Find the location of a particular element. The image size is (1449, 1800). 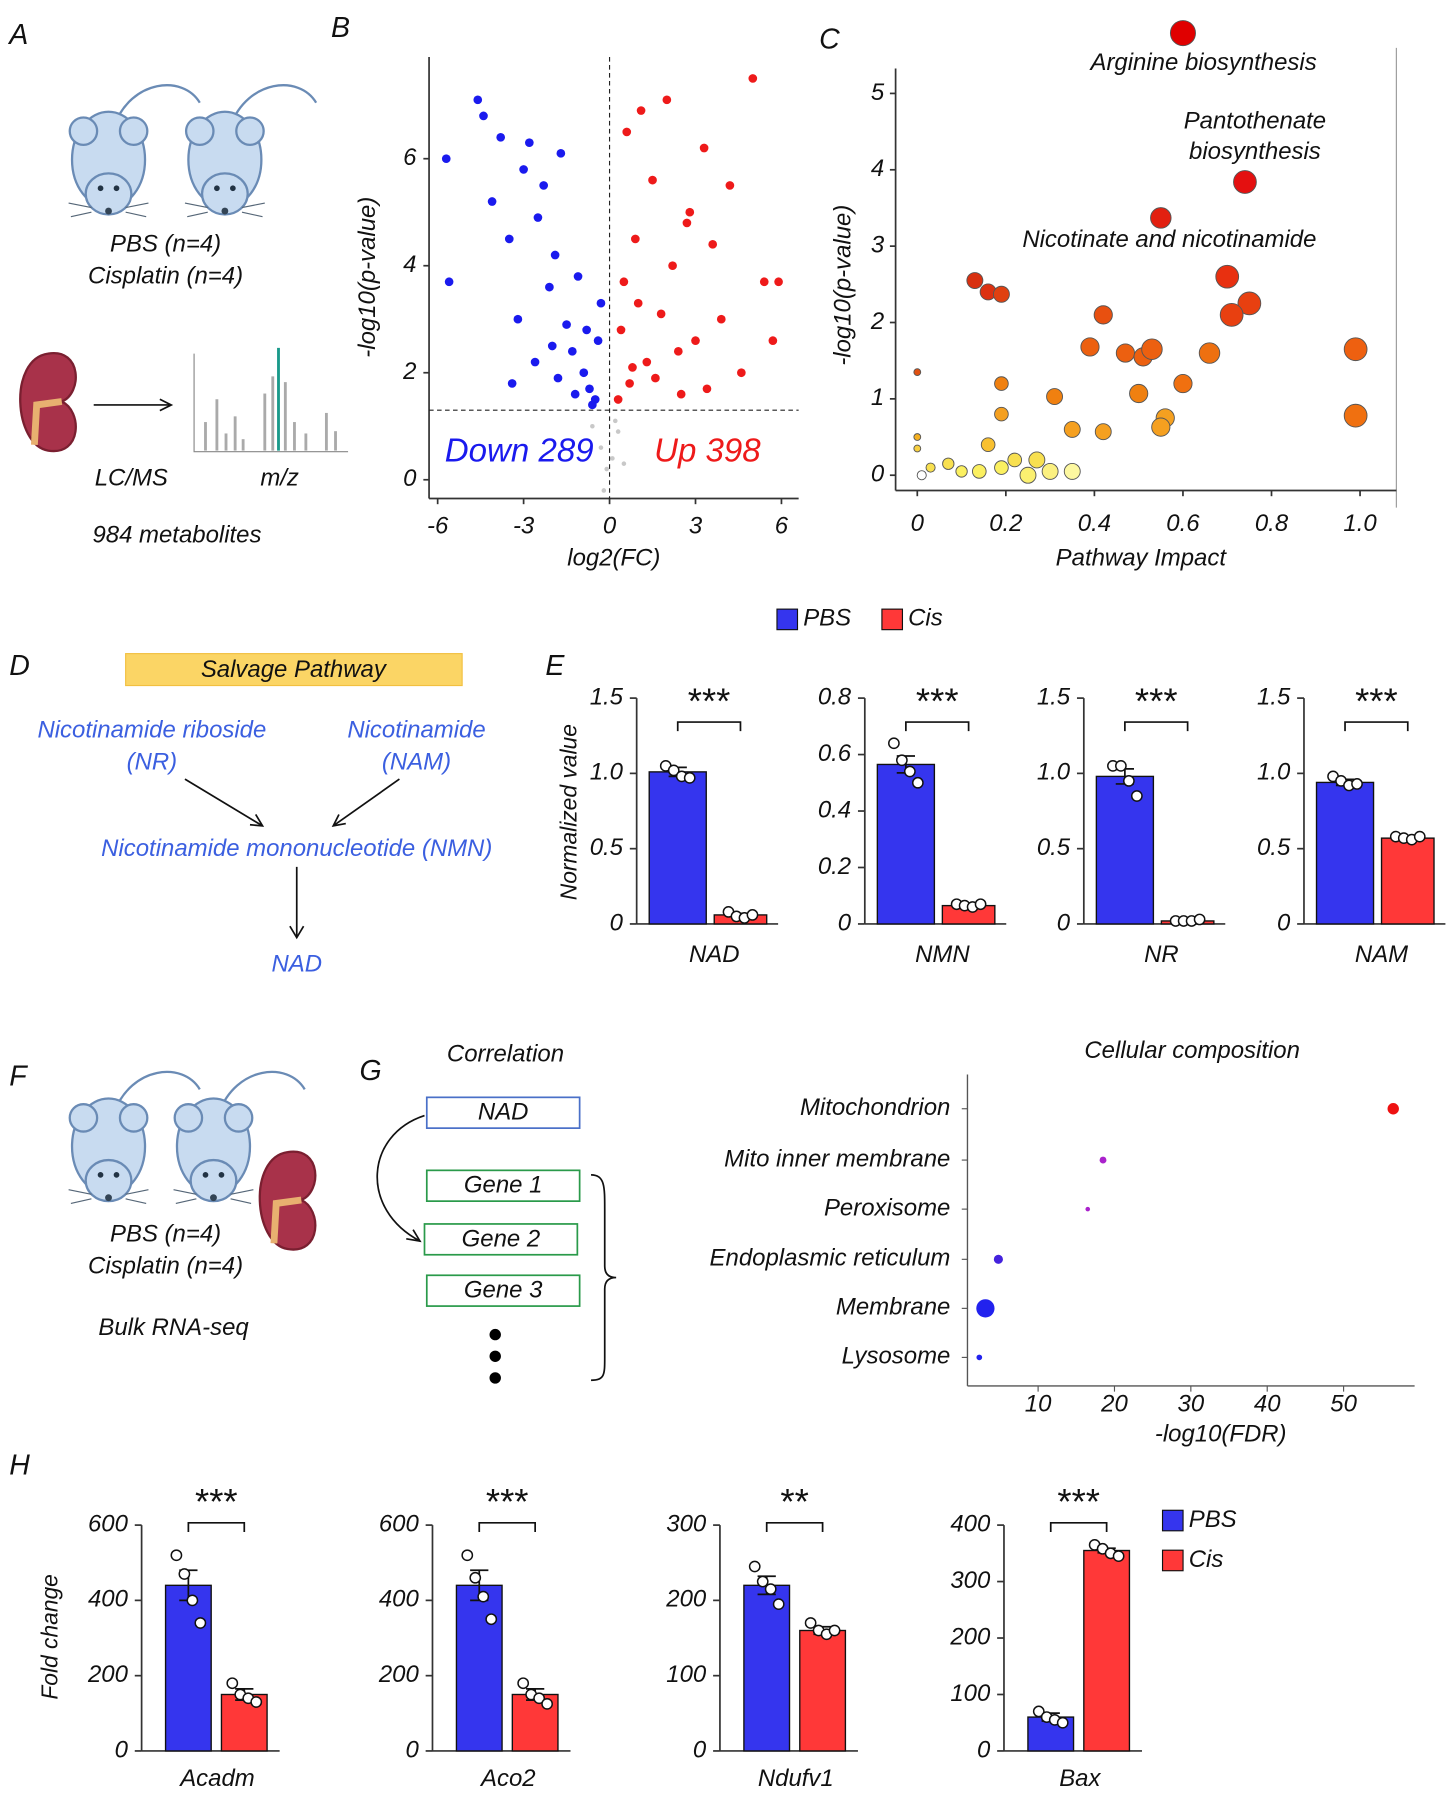

dot is located at coordinates (985, 1308).